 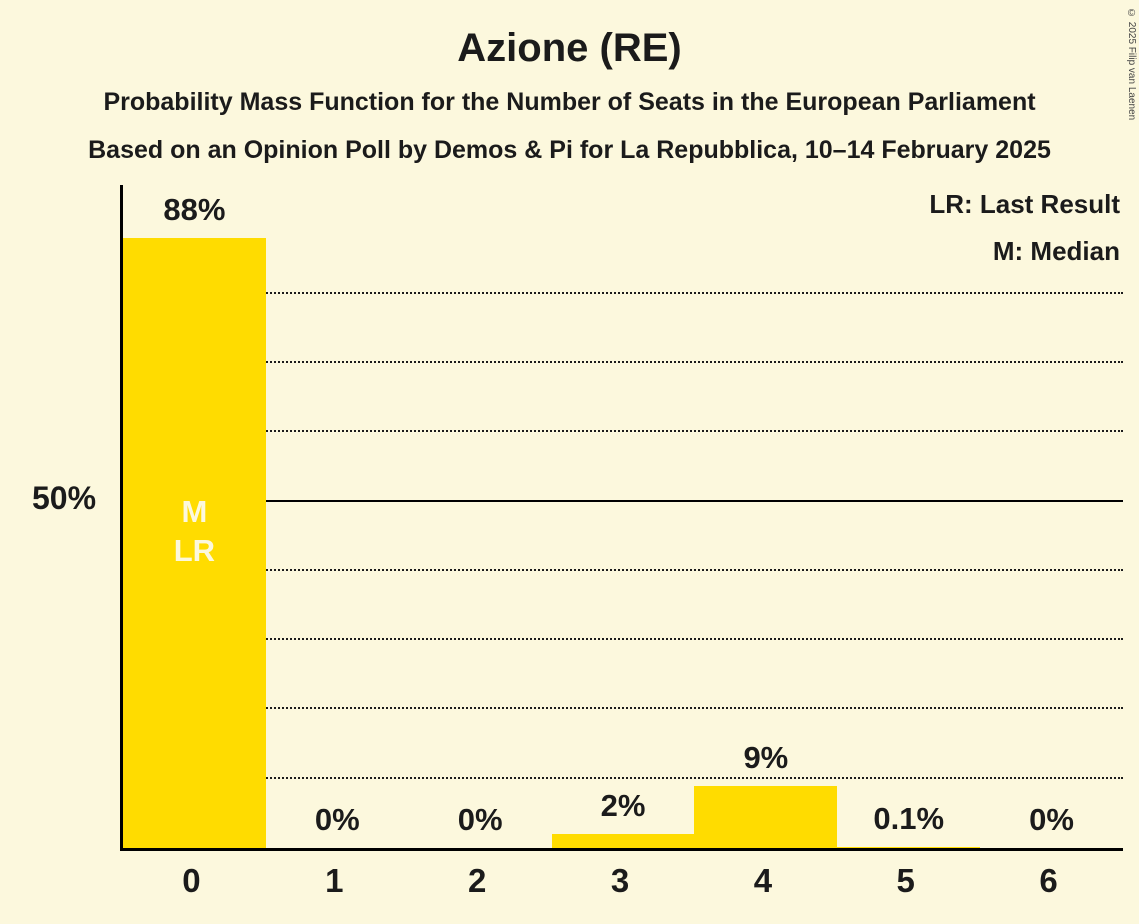 I want to click on bar-slot-1: 0%, so click(x=337, y=516).